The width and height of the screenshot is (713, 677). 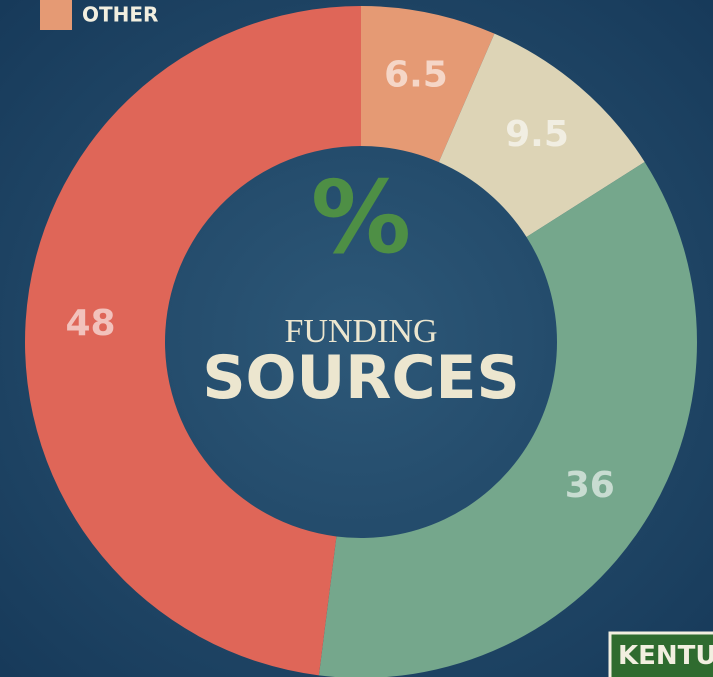 I want to click on center-title: FUNDING, so click(x=361, y=331).